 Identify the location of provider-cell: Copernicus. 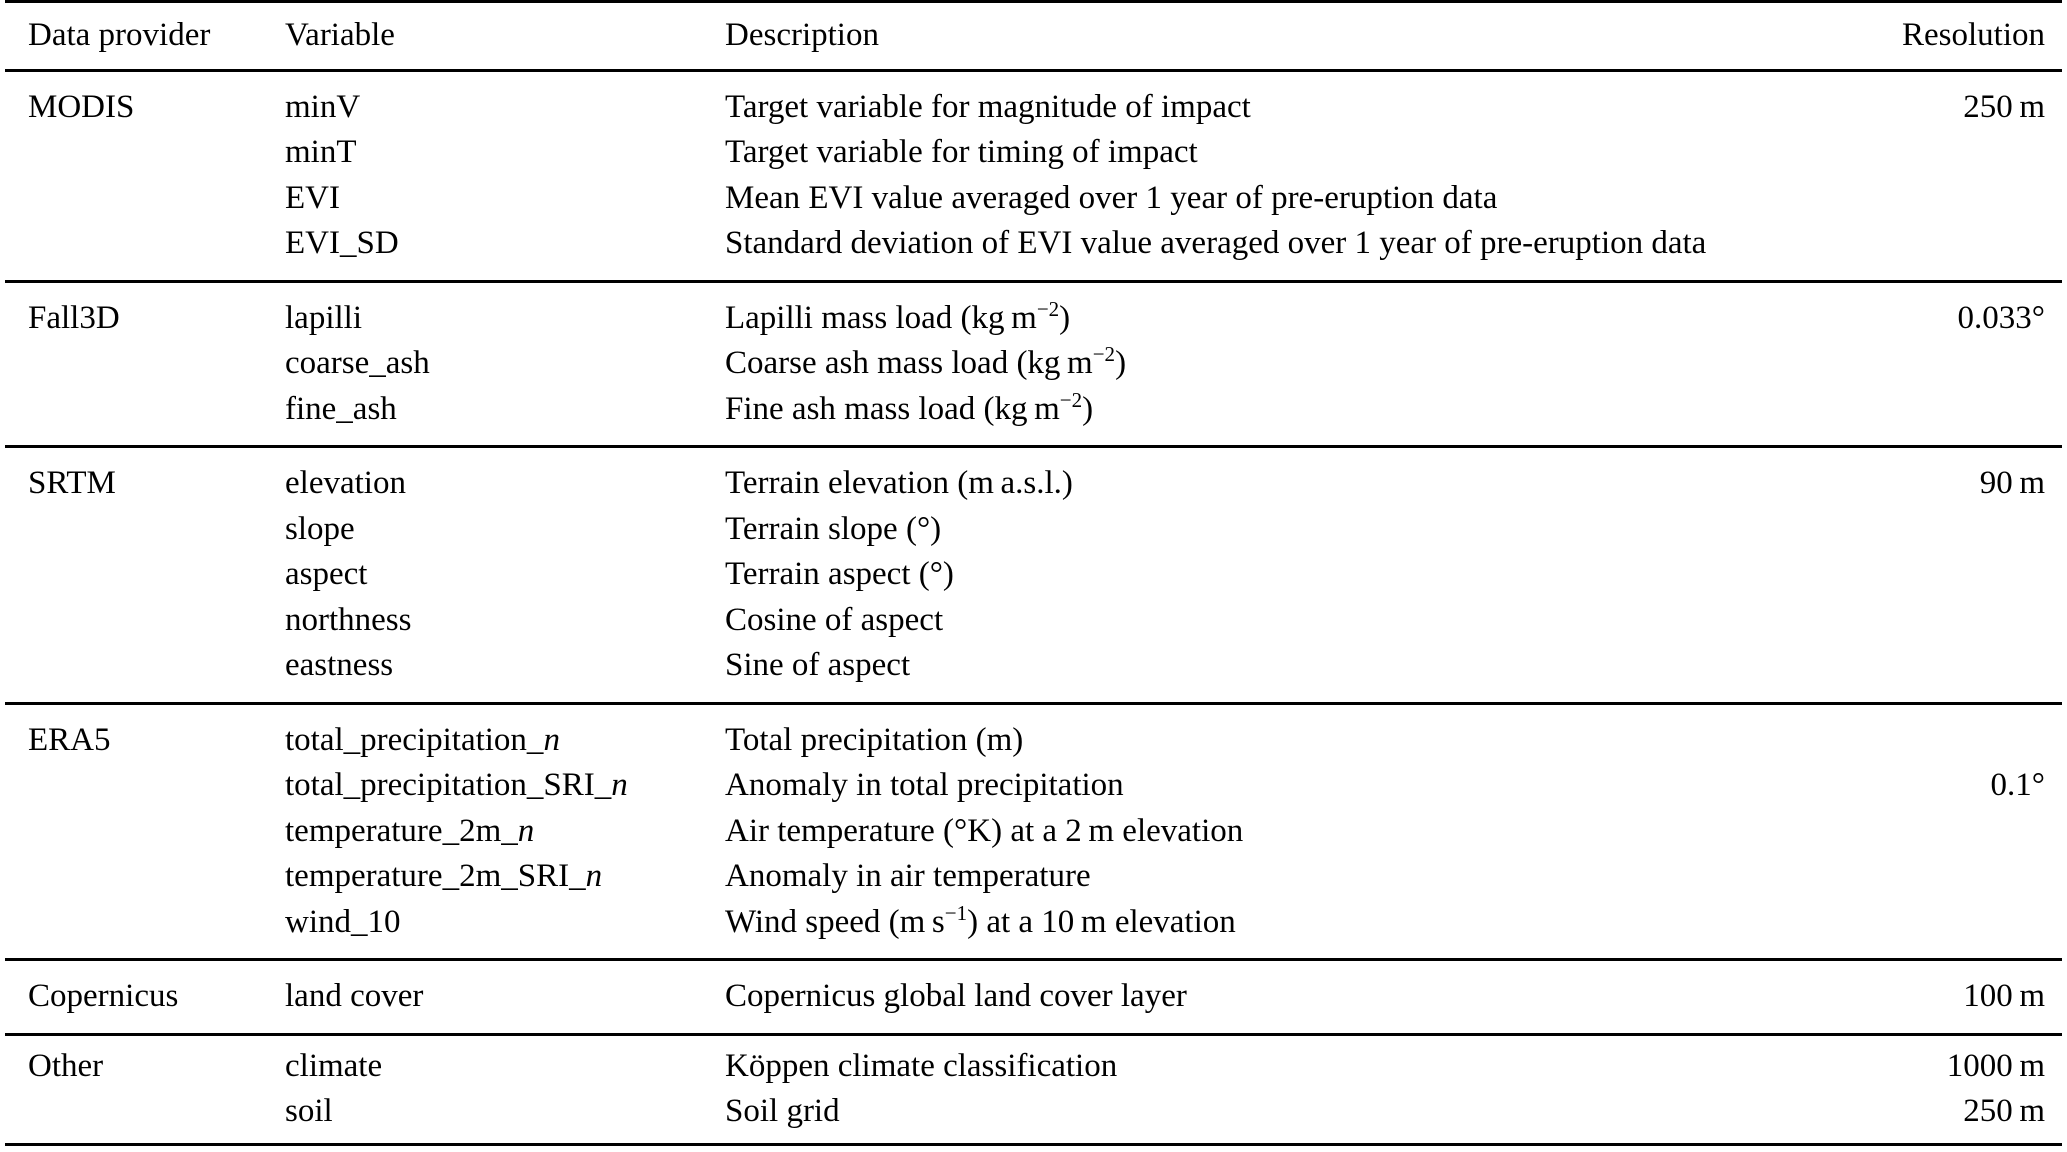
(156, 997).